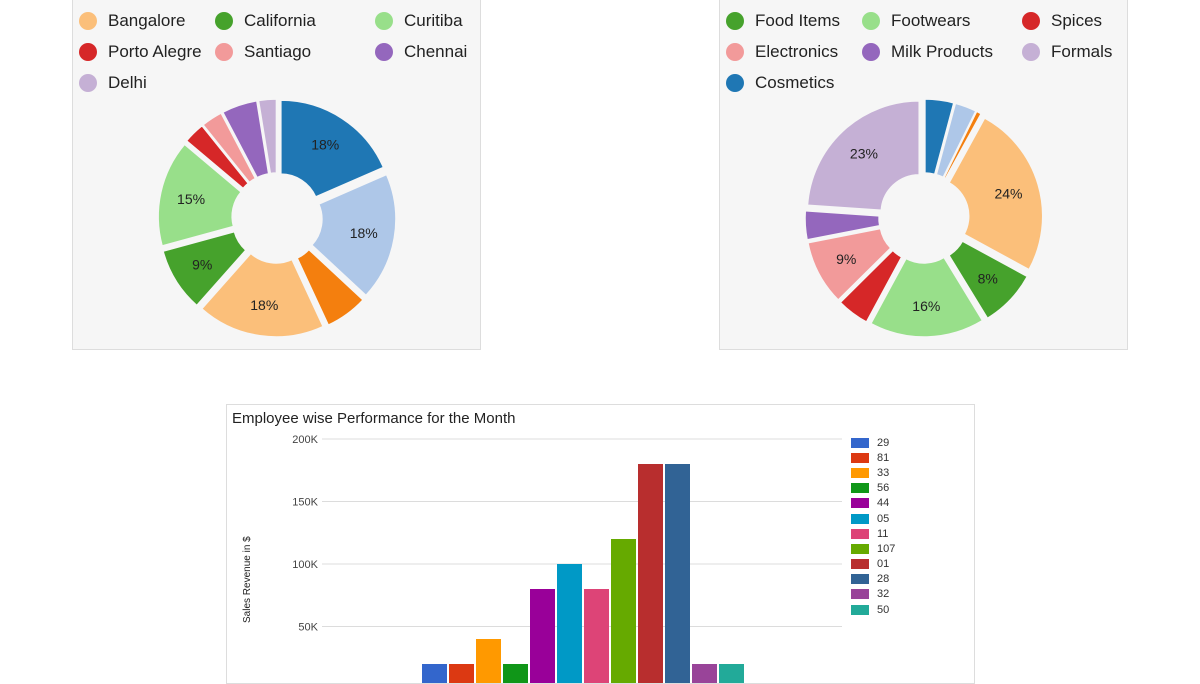 Image resolution: width=1200 pixels, height=684 pixels. I want to click on slice-label: 15%, so click(191, 199).